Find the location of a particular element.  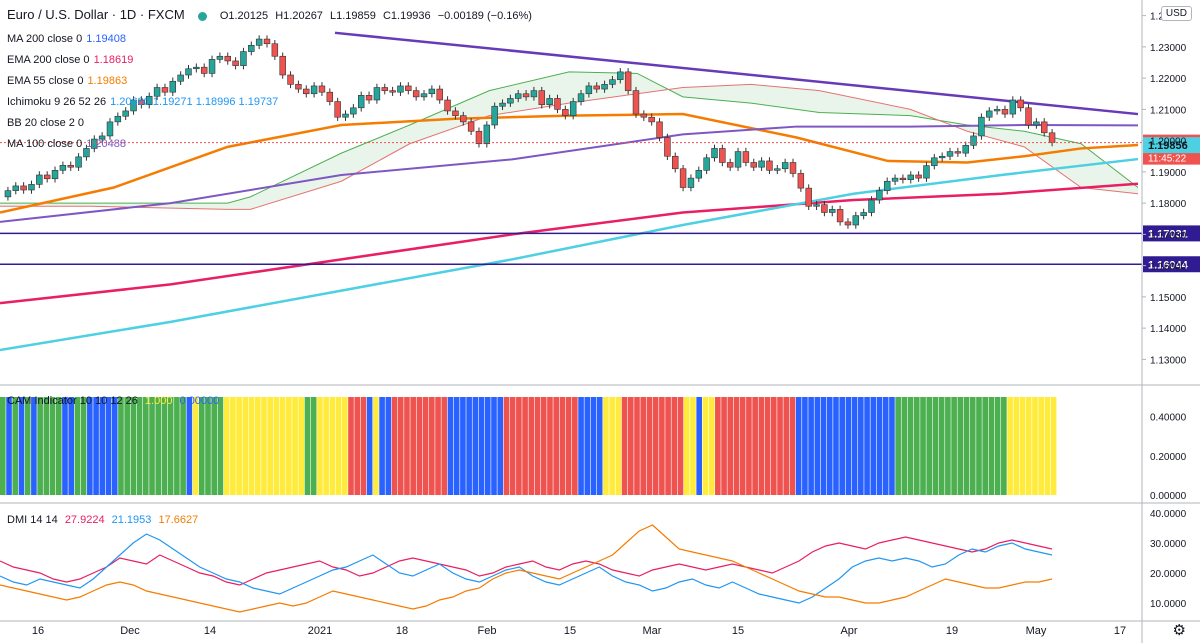

gear-icon: ⚙ is located at coordinates (1179, 630).